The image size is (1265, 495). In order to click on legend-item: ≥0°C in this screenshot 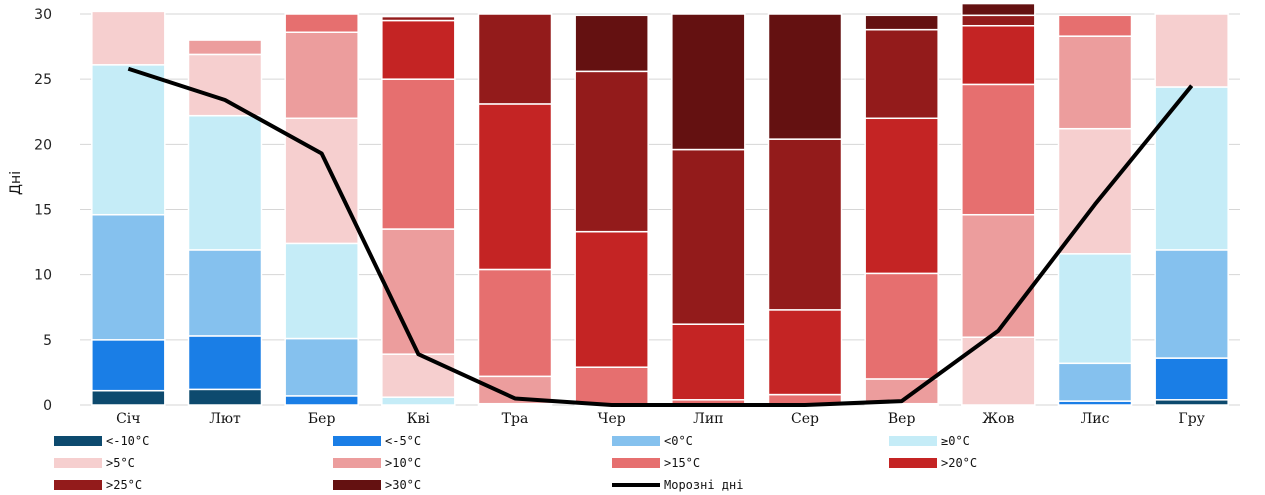, I will do `click(929, 441)`.